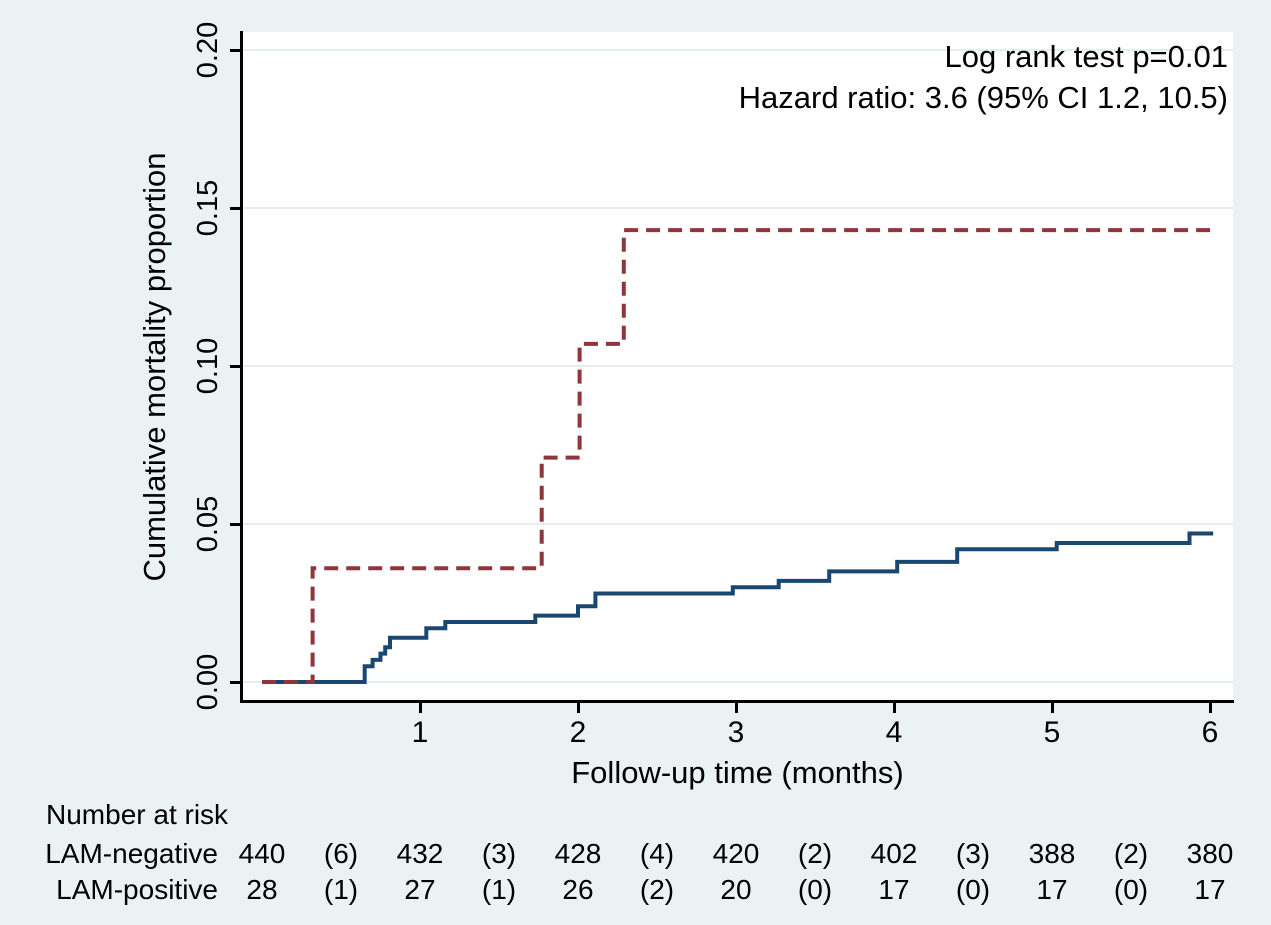 This screenshot has width=1271, height=925. Describe the element at coordinates (736, 853) in the screenshot. I see `risk-value: 420` at that location.